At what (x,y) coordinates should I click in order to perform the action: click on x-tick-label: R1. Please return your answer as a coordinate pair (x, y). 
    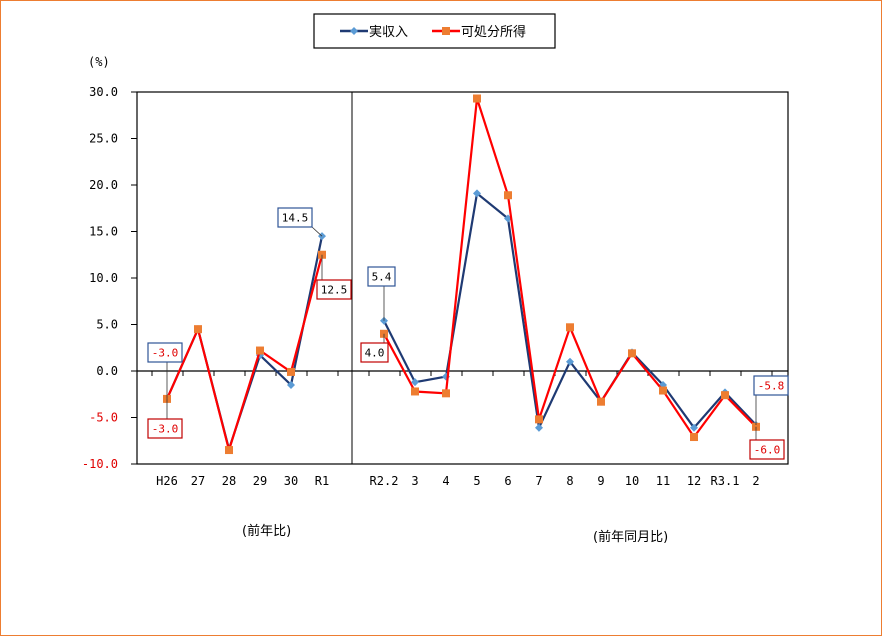
    Looking at the image, I should click on (322, 481).